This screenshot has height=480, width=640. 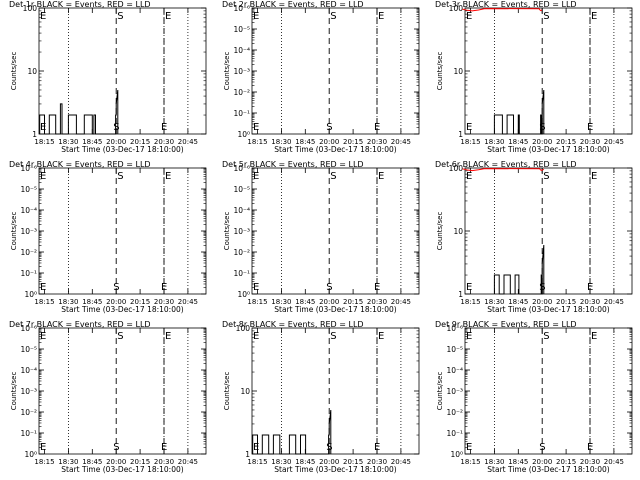 I want to click on chart-title: Det 5r BLACK = Events, RED = LLD, so click(x=293, y=164).